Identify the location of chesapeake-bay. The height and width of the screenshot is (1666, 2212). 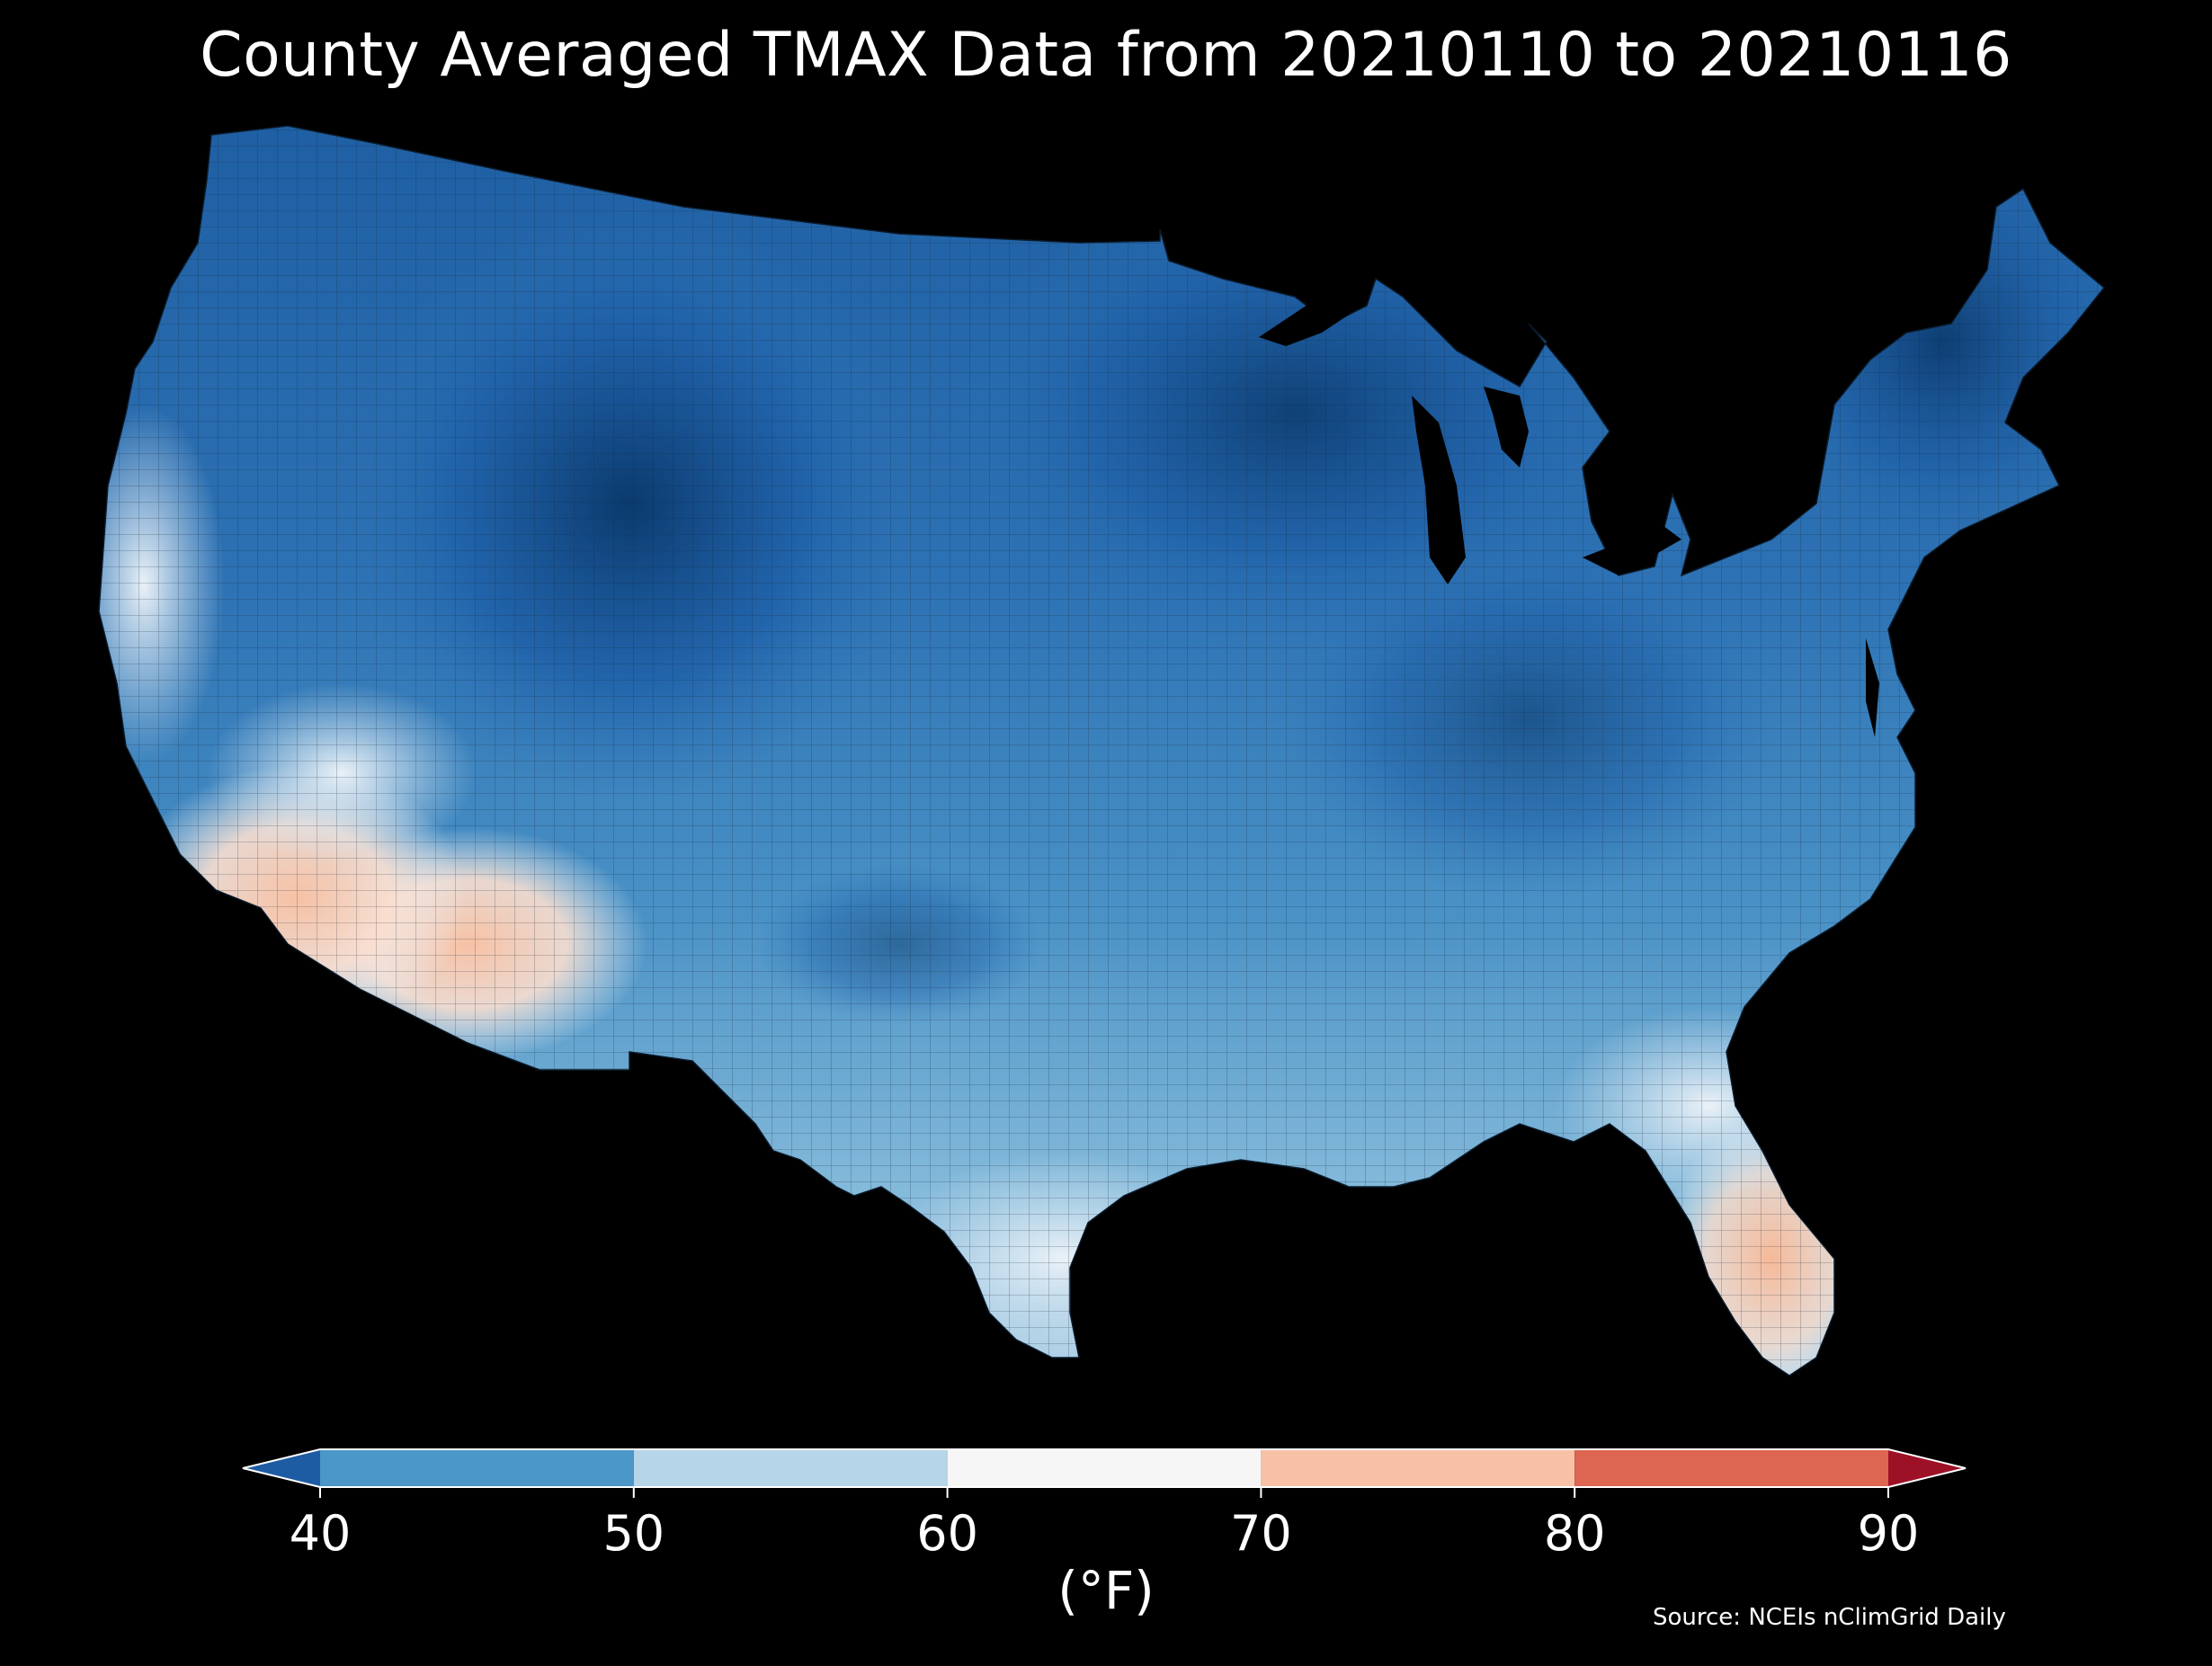
(1872, 687).